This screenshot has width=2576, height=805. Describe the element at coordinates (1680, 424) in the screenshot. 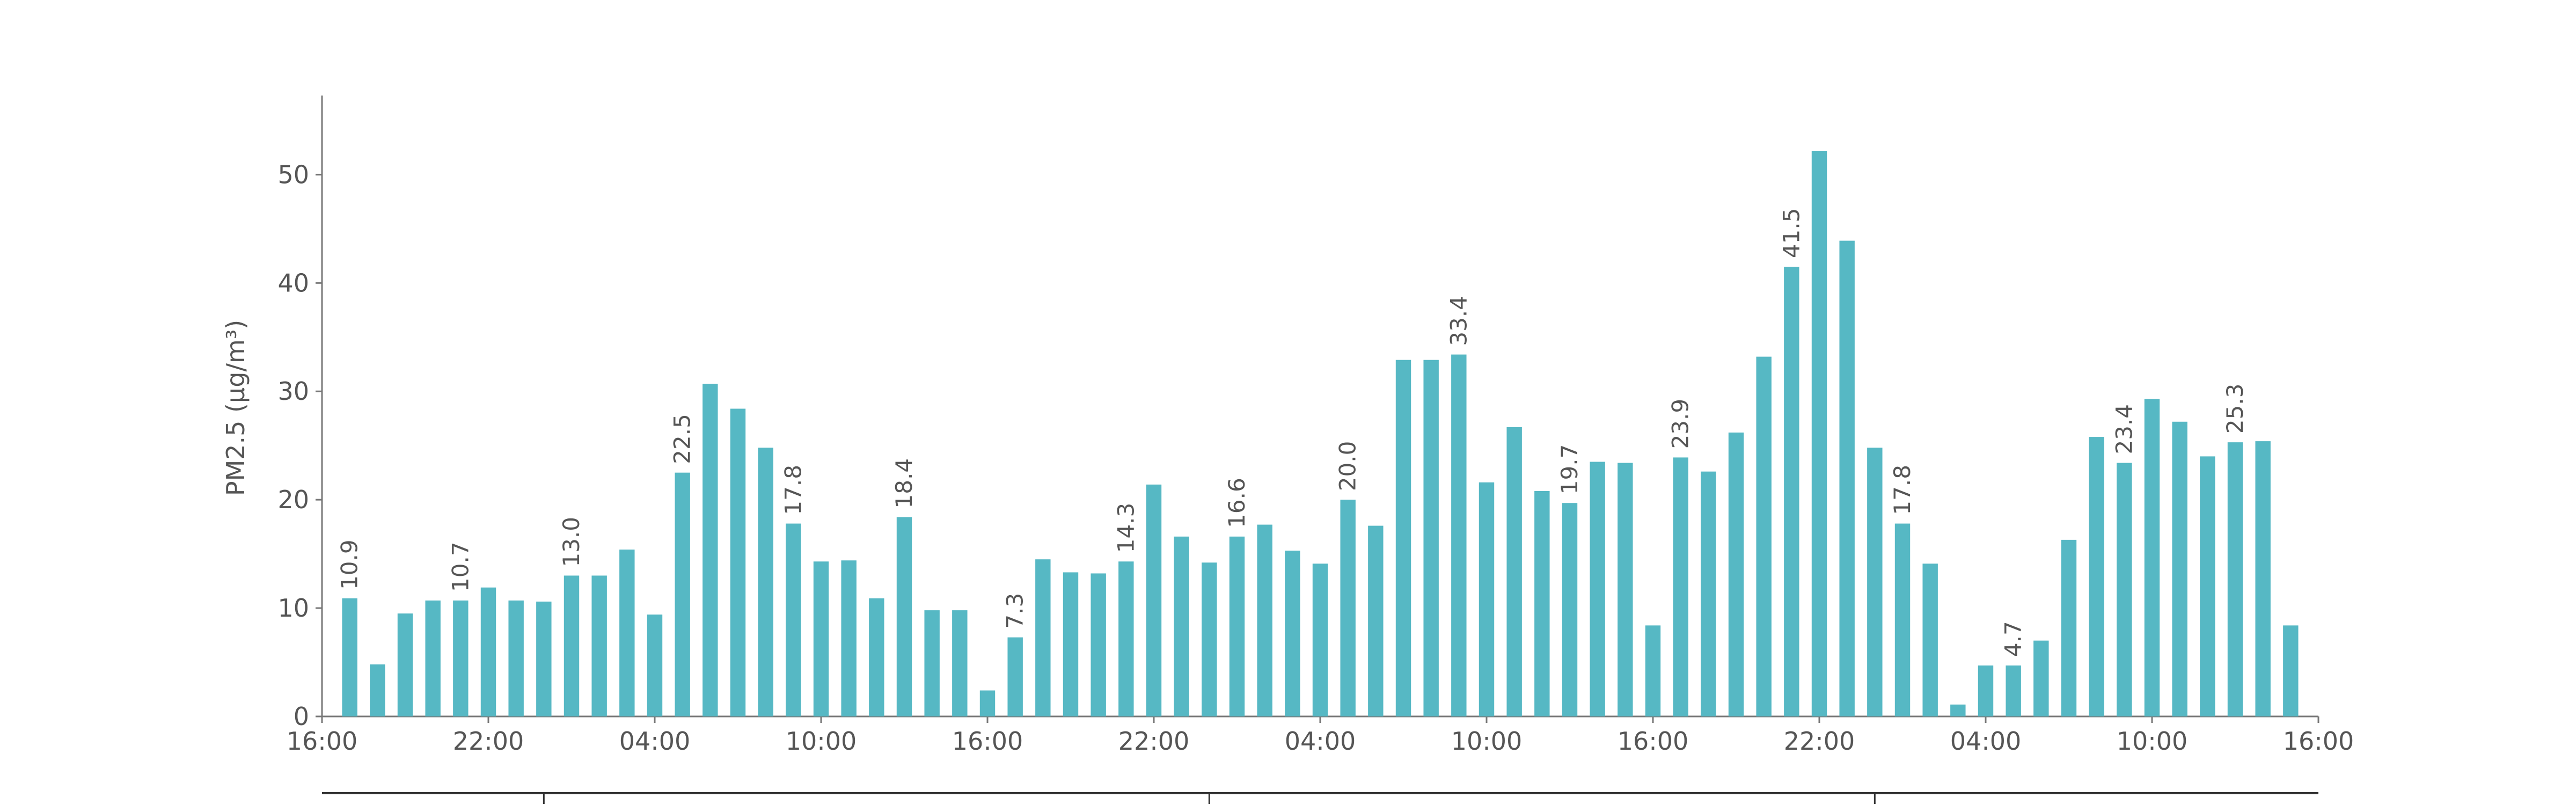

I see `value-label: 23.9` at that location.